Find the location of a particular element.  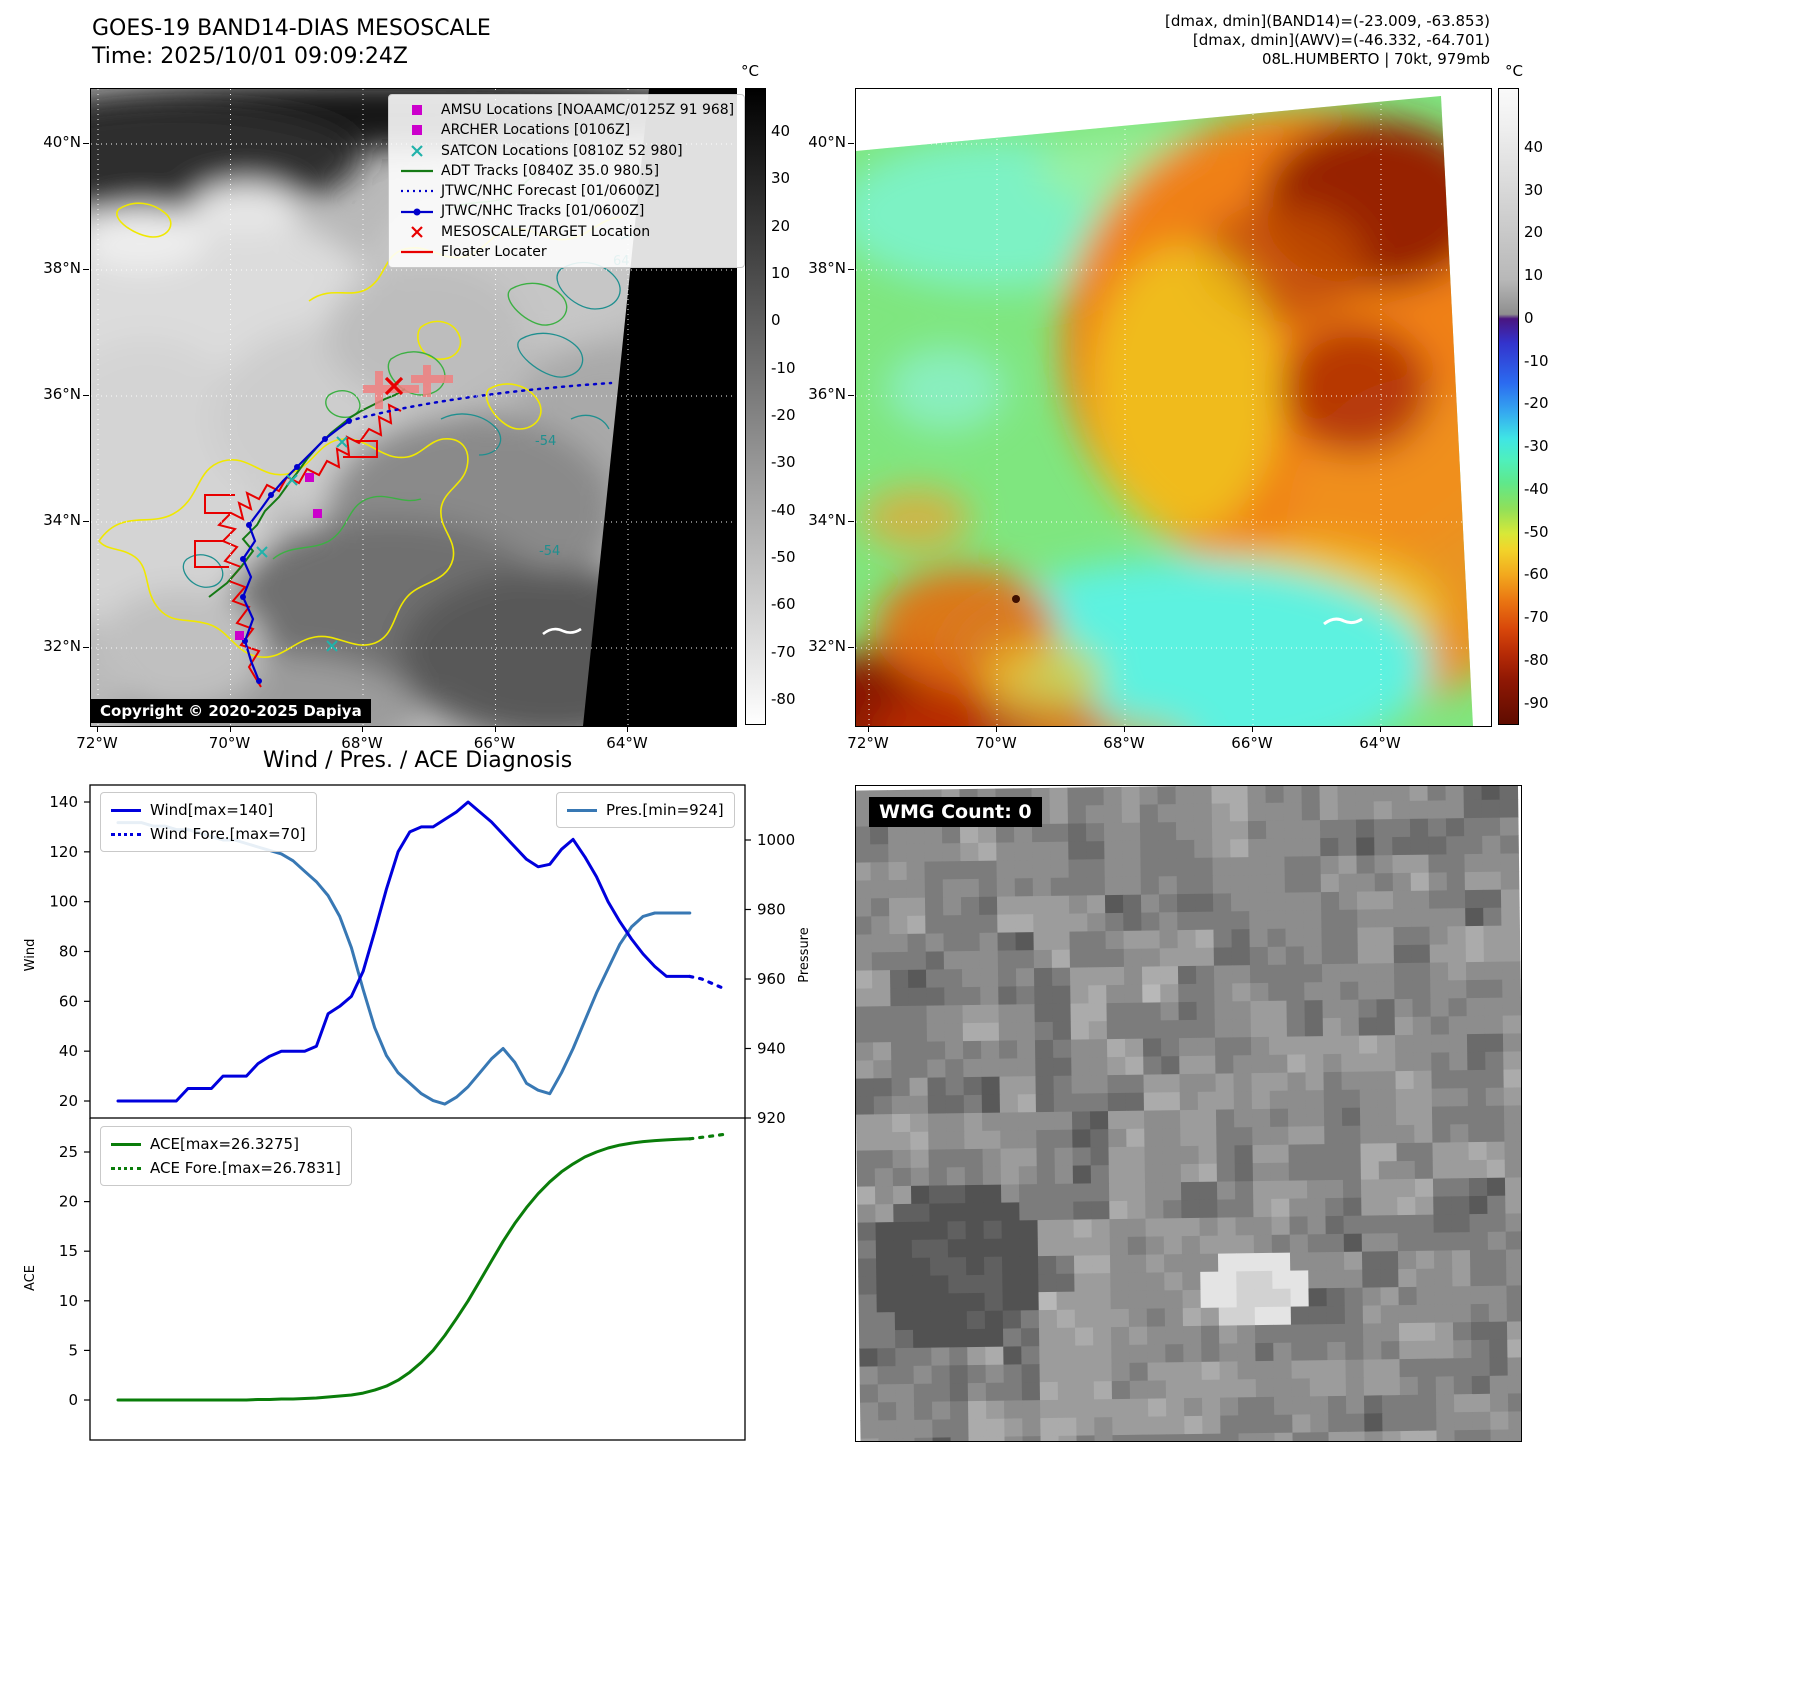

colorbar-tick-label: -60 is located at coordinates (1536, 574).